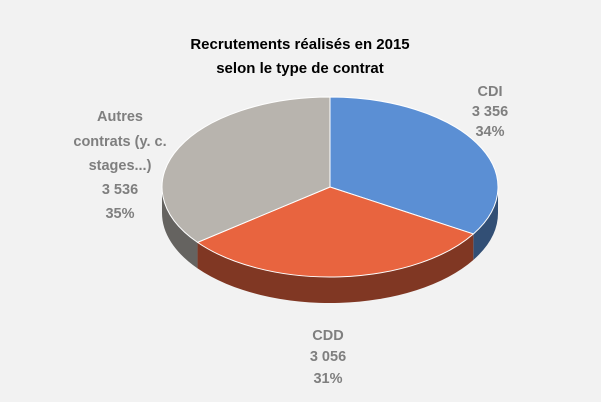 The width and height of the screenshot is (601, 402). What do you see at coordinates (120, 117) in the screenshot?
I see `label-autres-name-1: Autres` at bounding box center [120, 117].